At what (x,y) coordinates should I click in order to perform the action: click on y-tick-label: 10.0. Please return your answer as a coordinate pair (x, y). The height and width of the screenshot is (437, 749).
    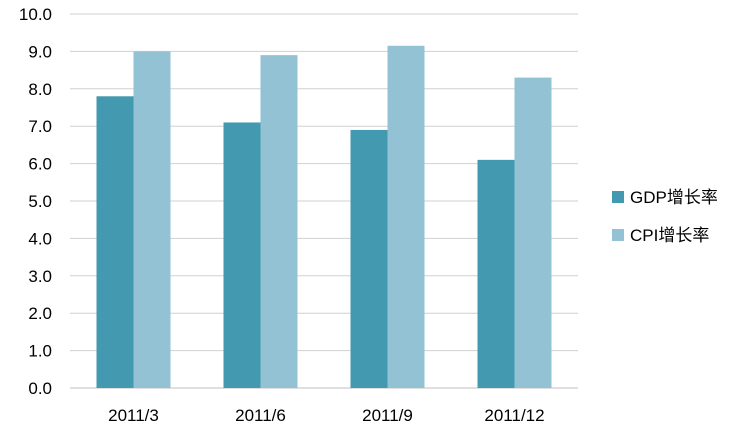
    Looking at the image, I should click on (35, 14).